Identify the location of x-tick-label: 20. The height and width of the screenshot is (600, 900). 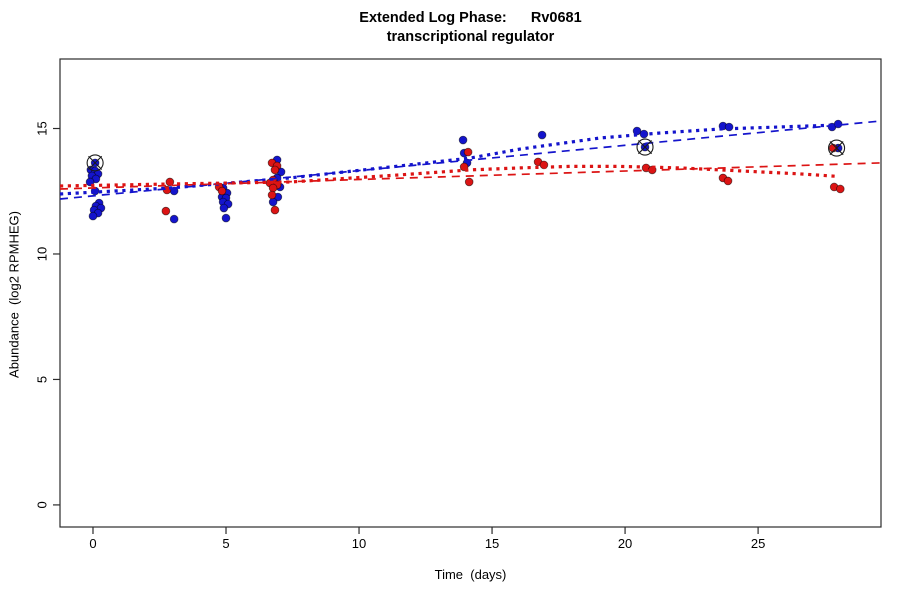
(625, 543).